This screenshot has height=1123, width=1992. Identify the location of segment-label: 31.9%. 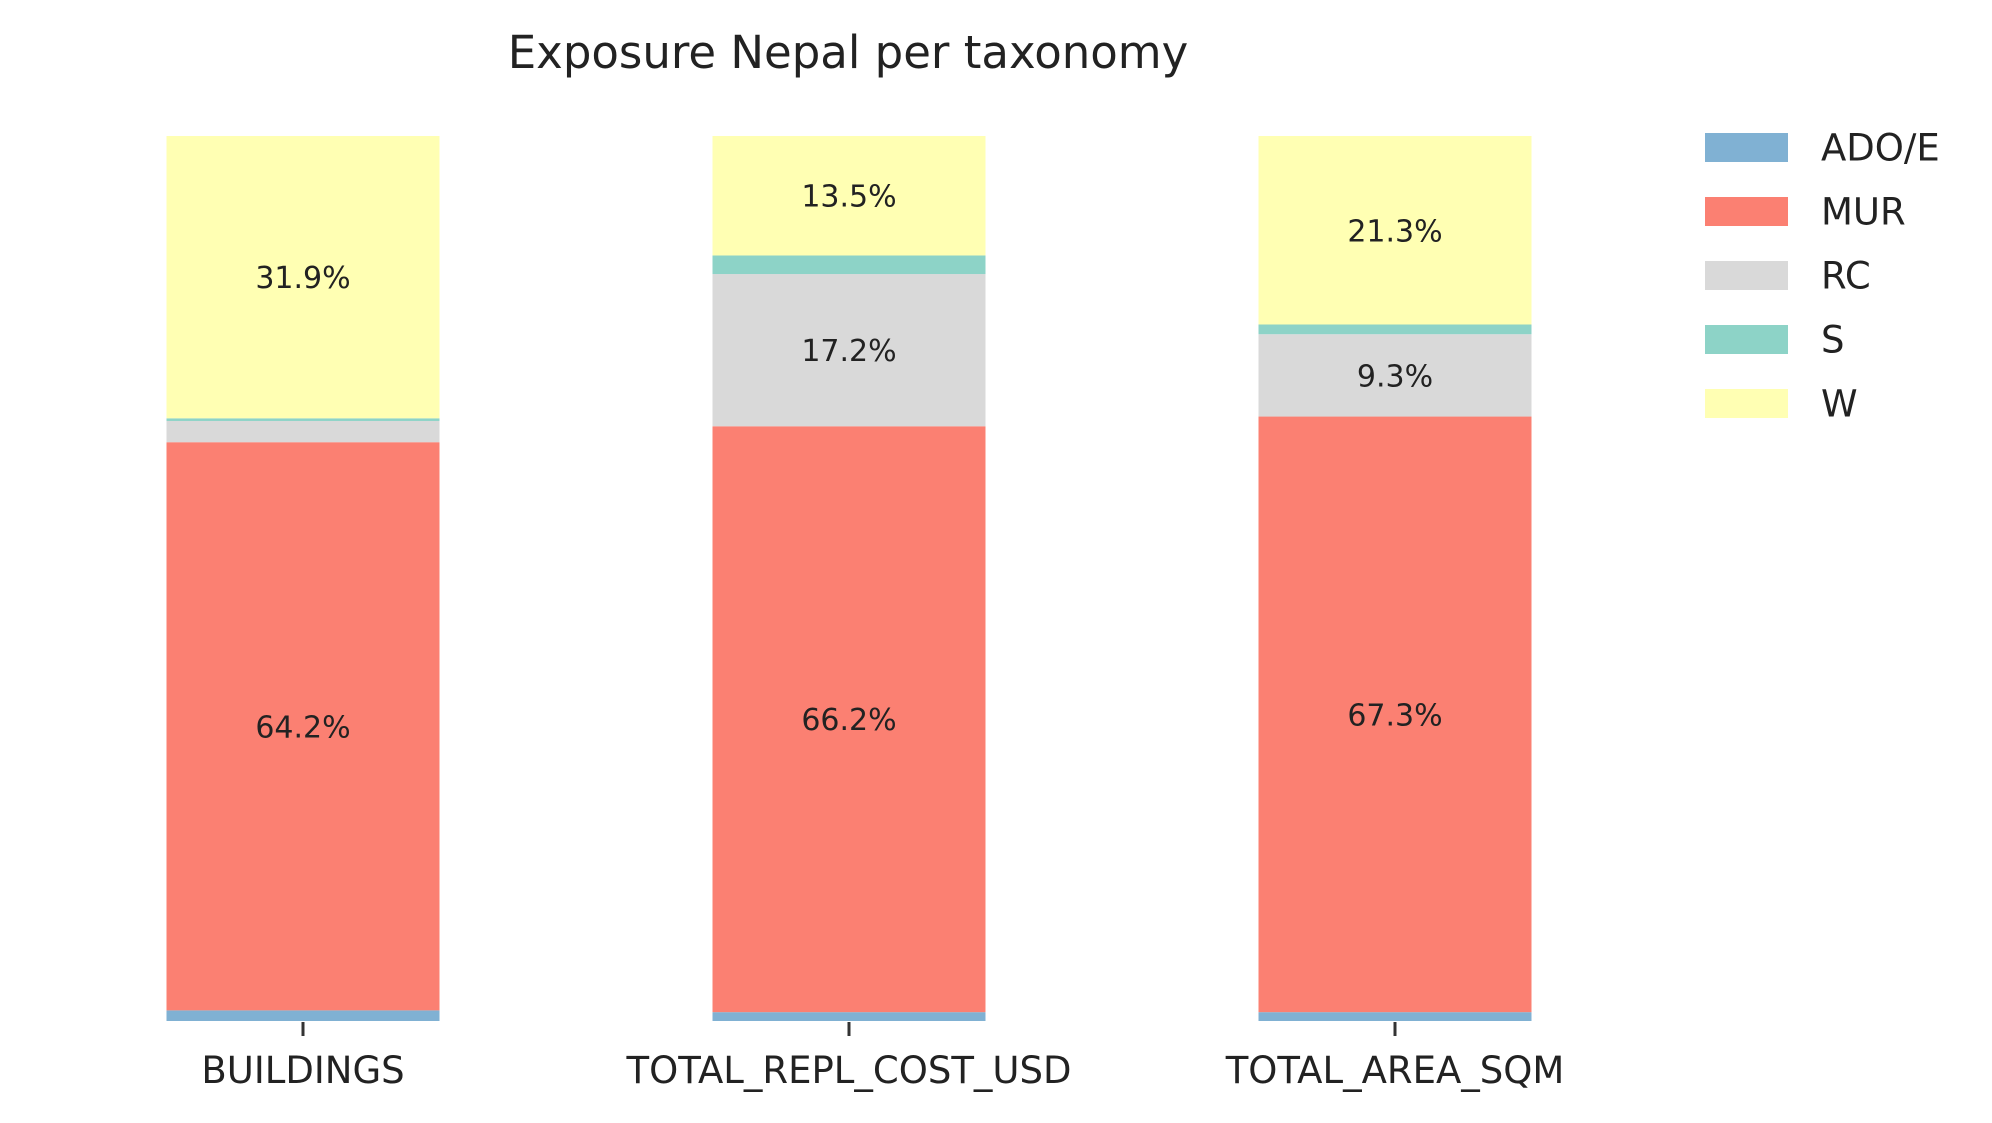
(302, 278).